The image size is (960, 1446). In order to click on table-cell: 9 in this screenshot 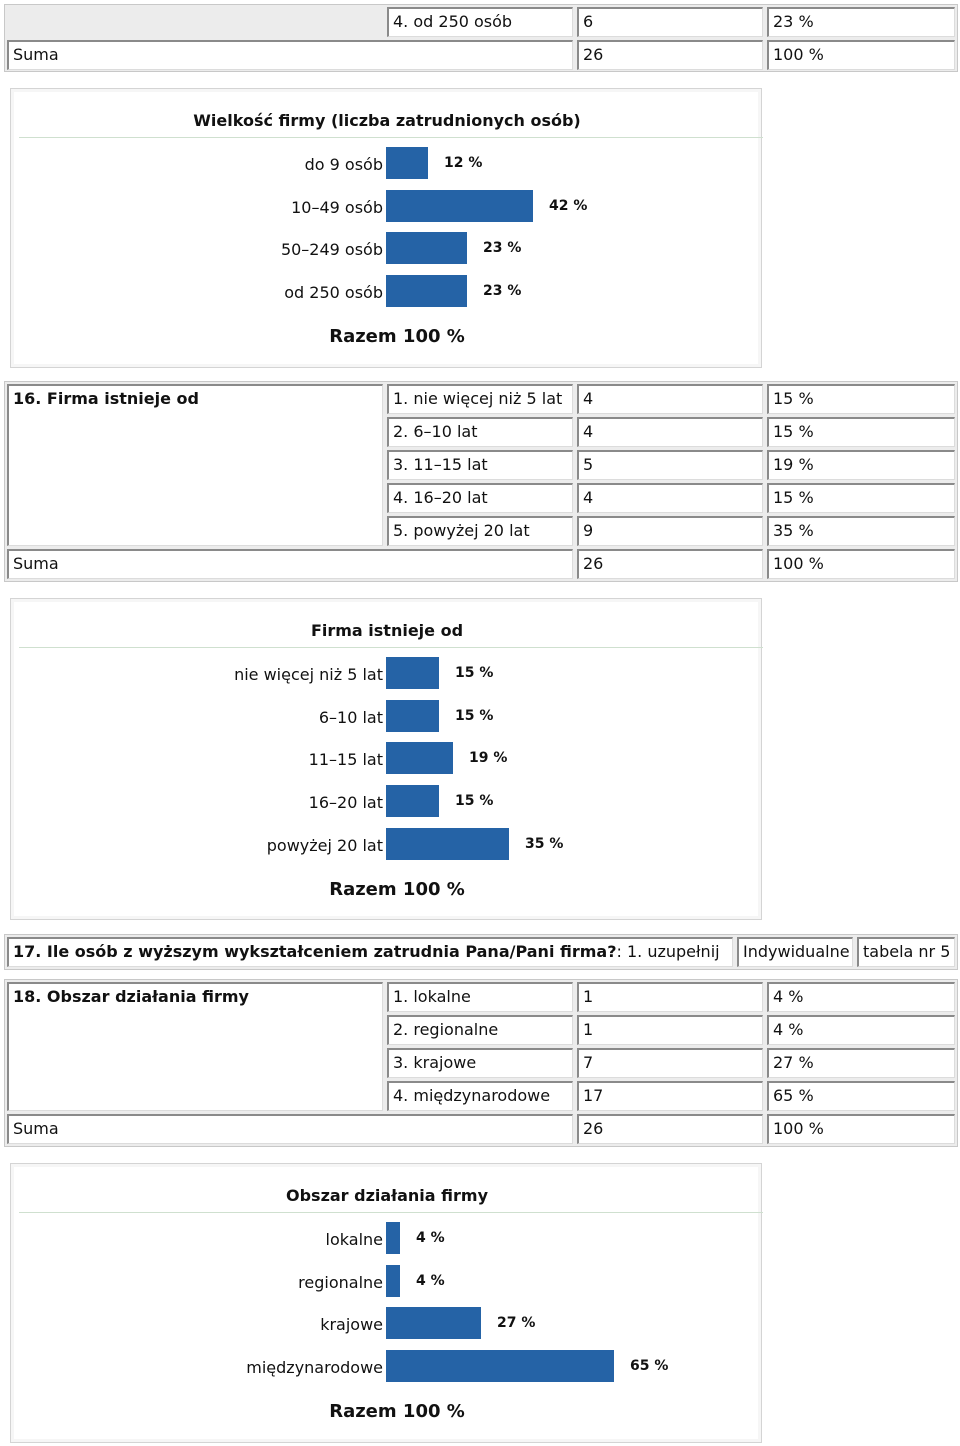, I will do `click(670, 531)`.